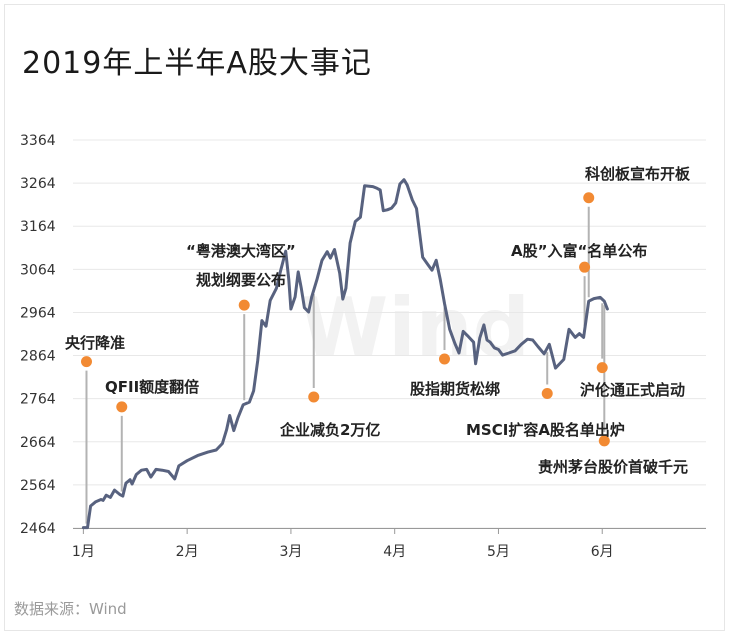 The image size is (731, 639). I want to click on x-tick-label-3: 3月, so click(290, 552).